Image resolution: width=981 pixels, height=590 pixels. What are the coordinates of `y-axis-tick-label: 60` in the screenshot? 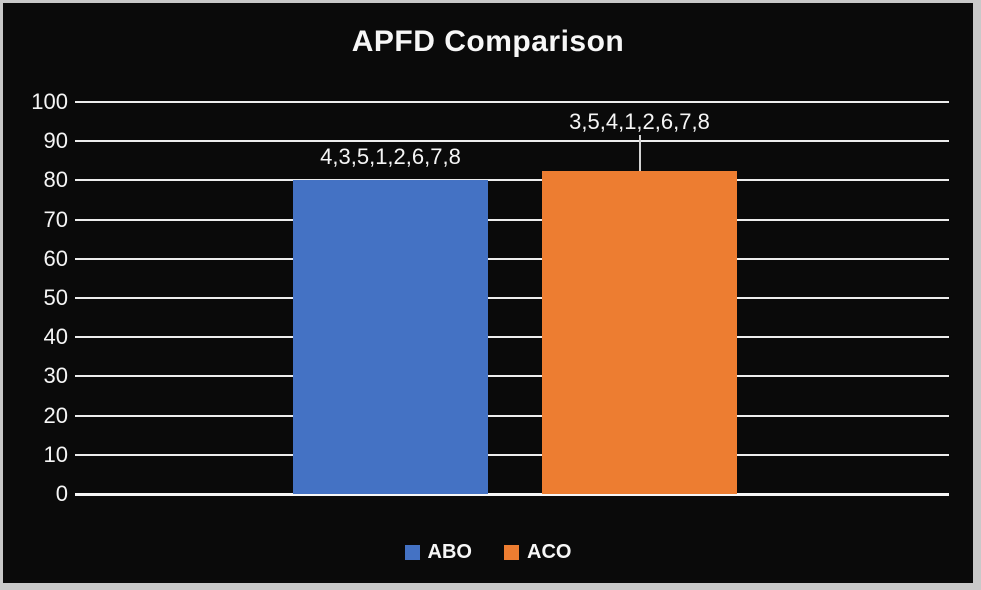 It's located at (55, 258).